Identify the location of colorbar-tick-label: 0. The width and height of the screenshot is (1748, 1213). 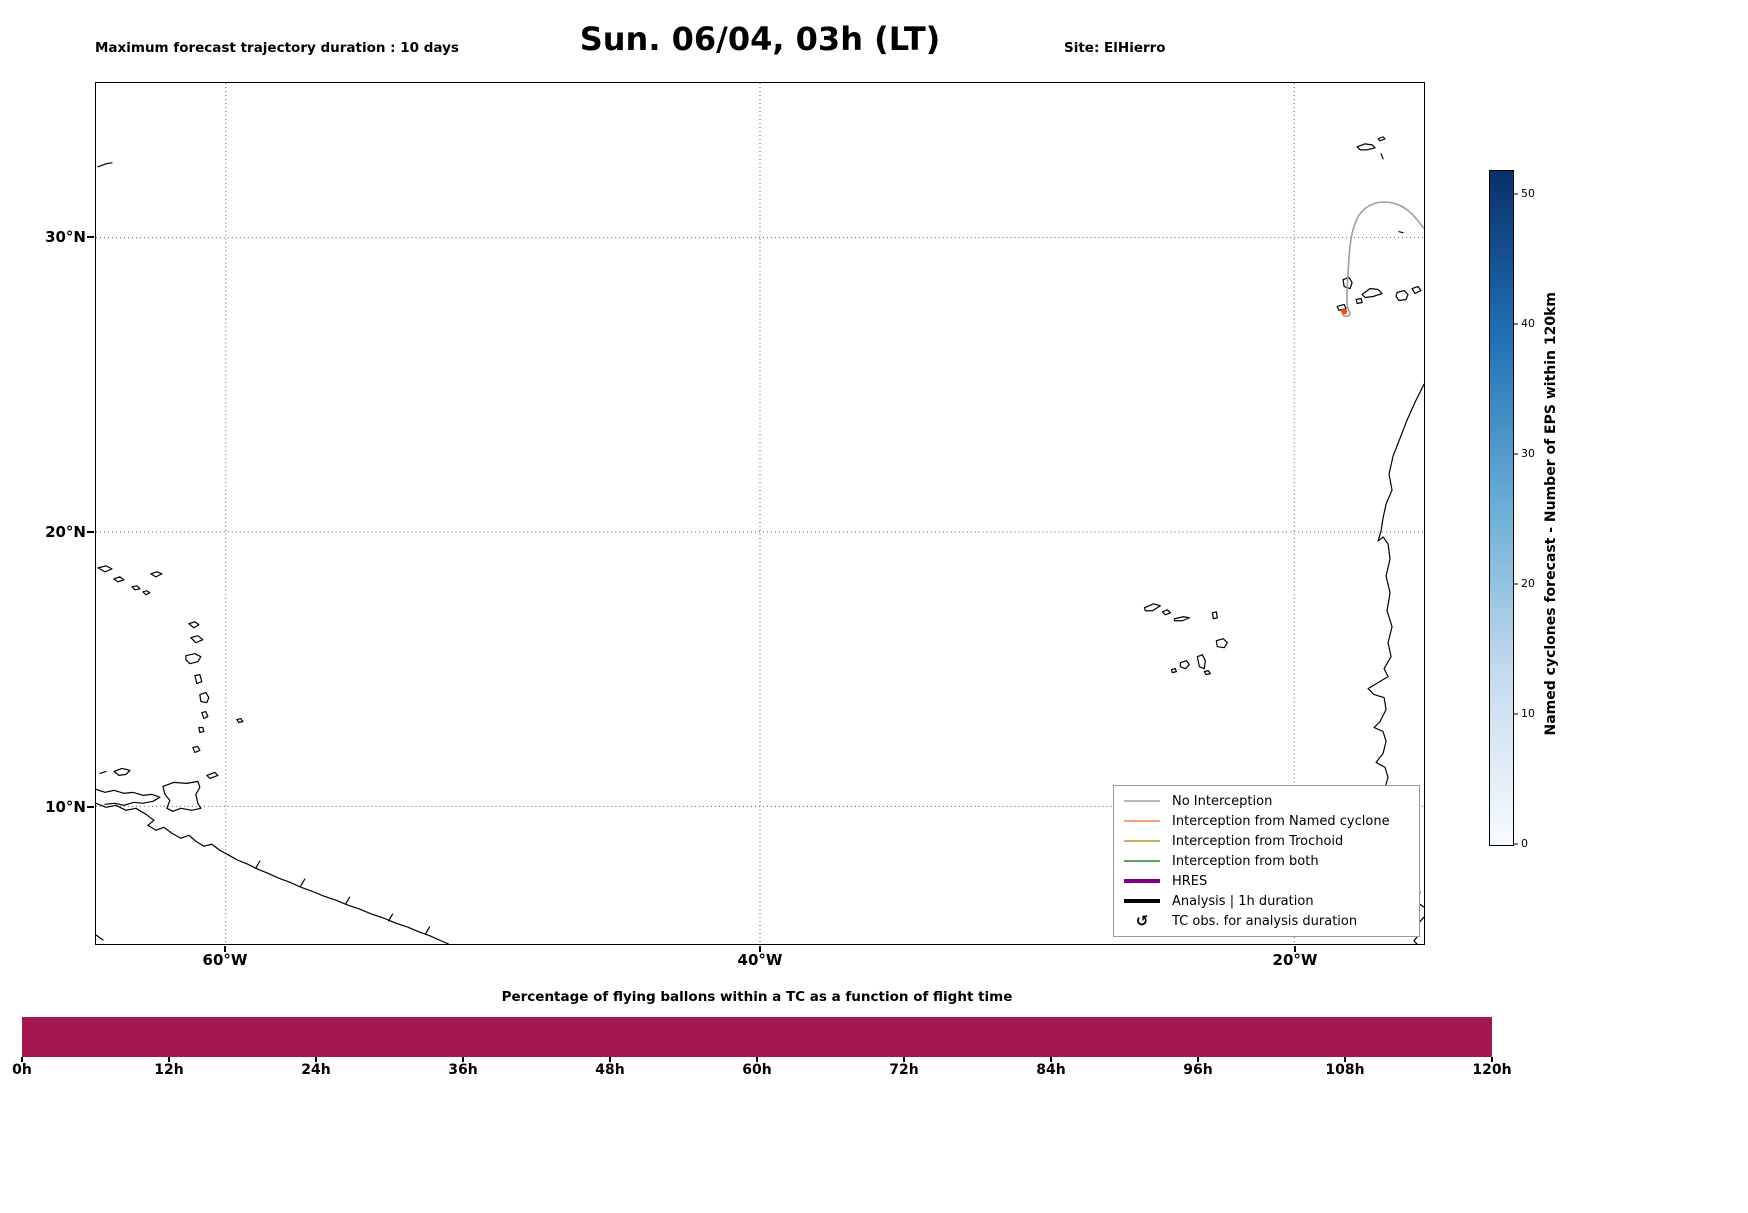
(1524, 843).